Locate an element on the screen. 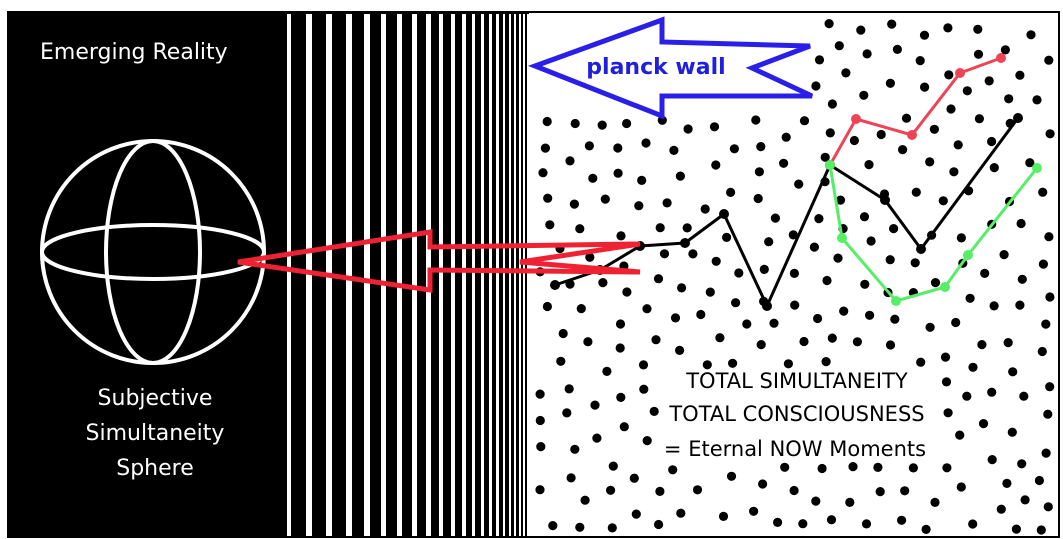 The width and height of the screenshot is (1063, 539). planck-wall-arrow is located at coordinates (670, 68).